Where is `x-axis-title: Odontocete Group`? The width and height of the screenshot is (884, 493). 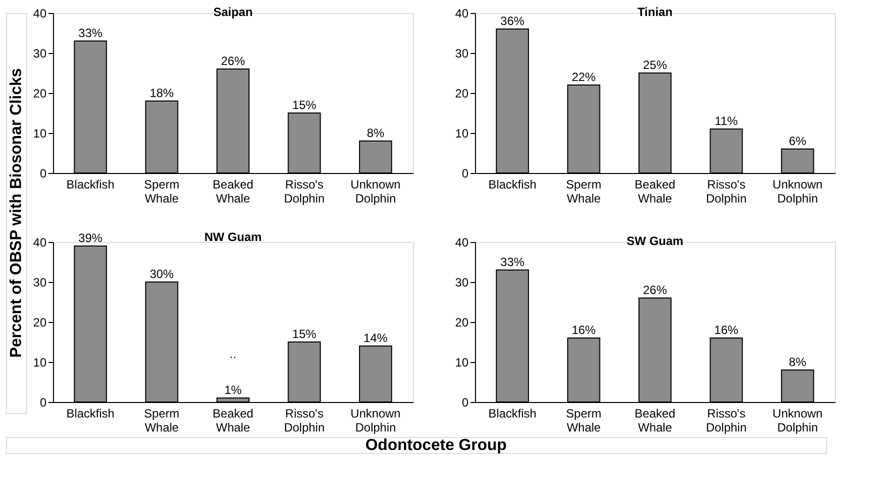
x-axis-title: Odontocete Group is located at coordinates (436, 445).